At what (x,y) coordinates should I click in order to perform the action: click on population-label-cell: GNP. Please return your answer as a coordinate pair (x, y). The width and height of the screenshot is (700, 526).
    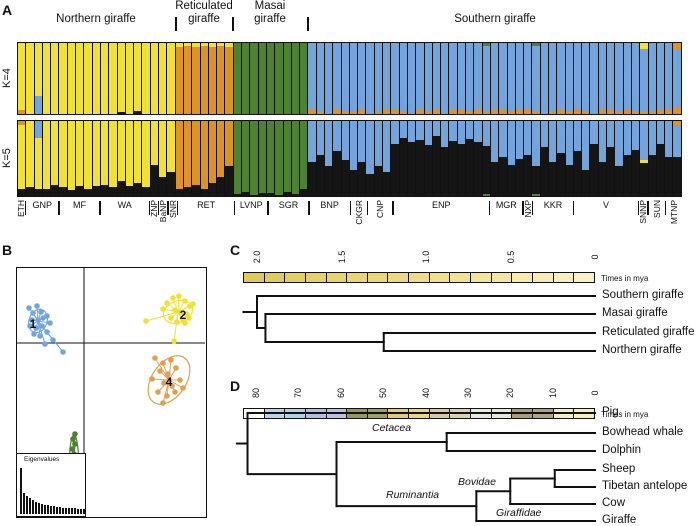
    Looking at the image, I should click on (42, 205).